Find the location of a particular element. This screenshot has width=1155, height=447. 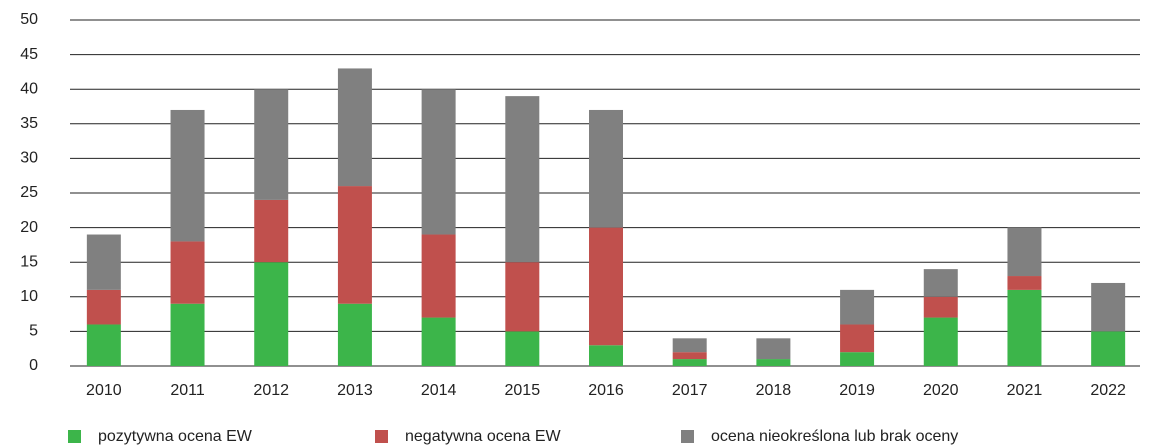

x-tick-label: 2011 is located at coordinates (187, 390).